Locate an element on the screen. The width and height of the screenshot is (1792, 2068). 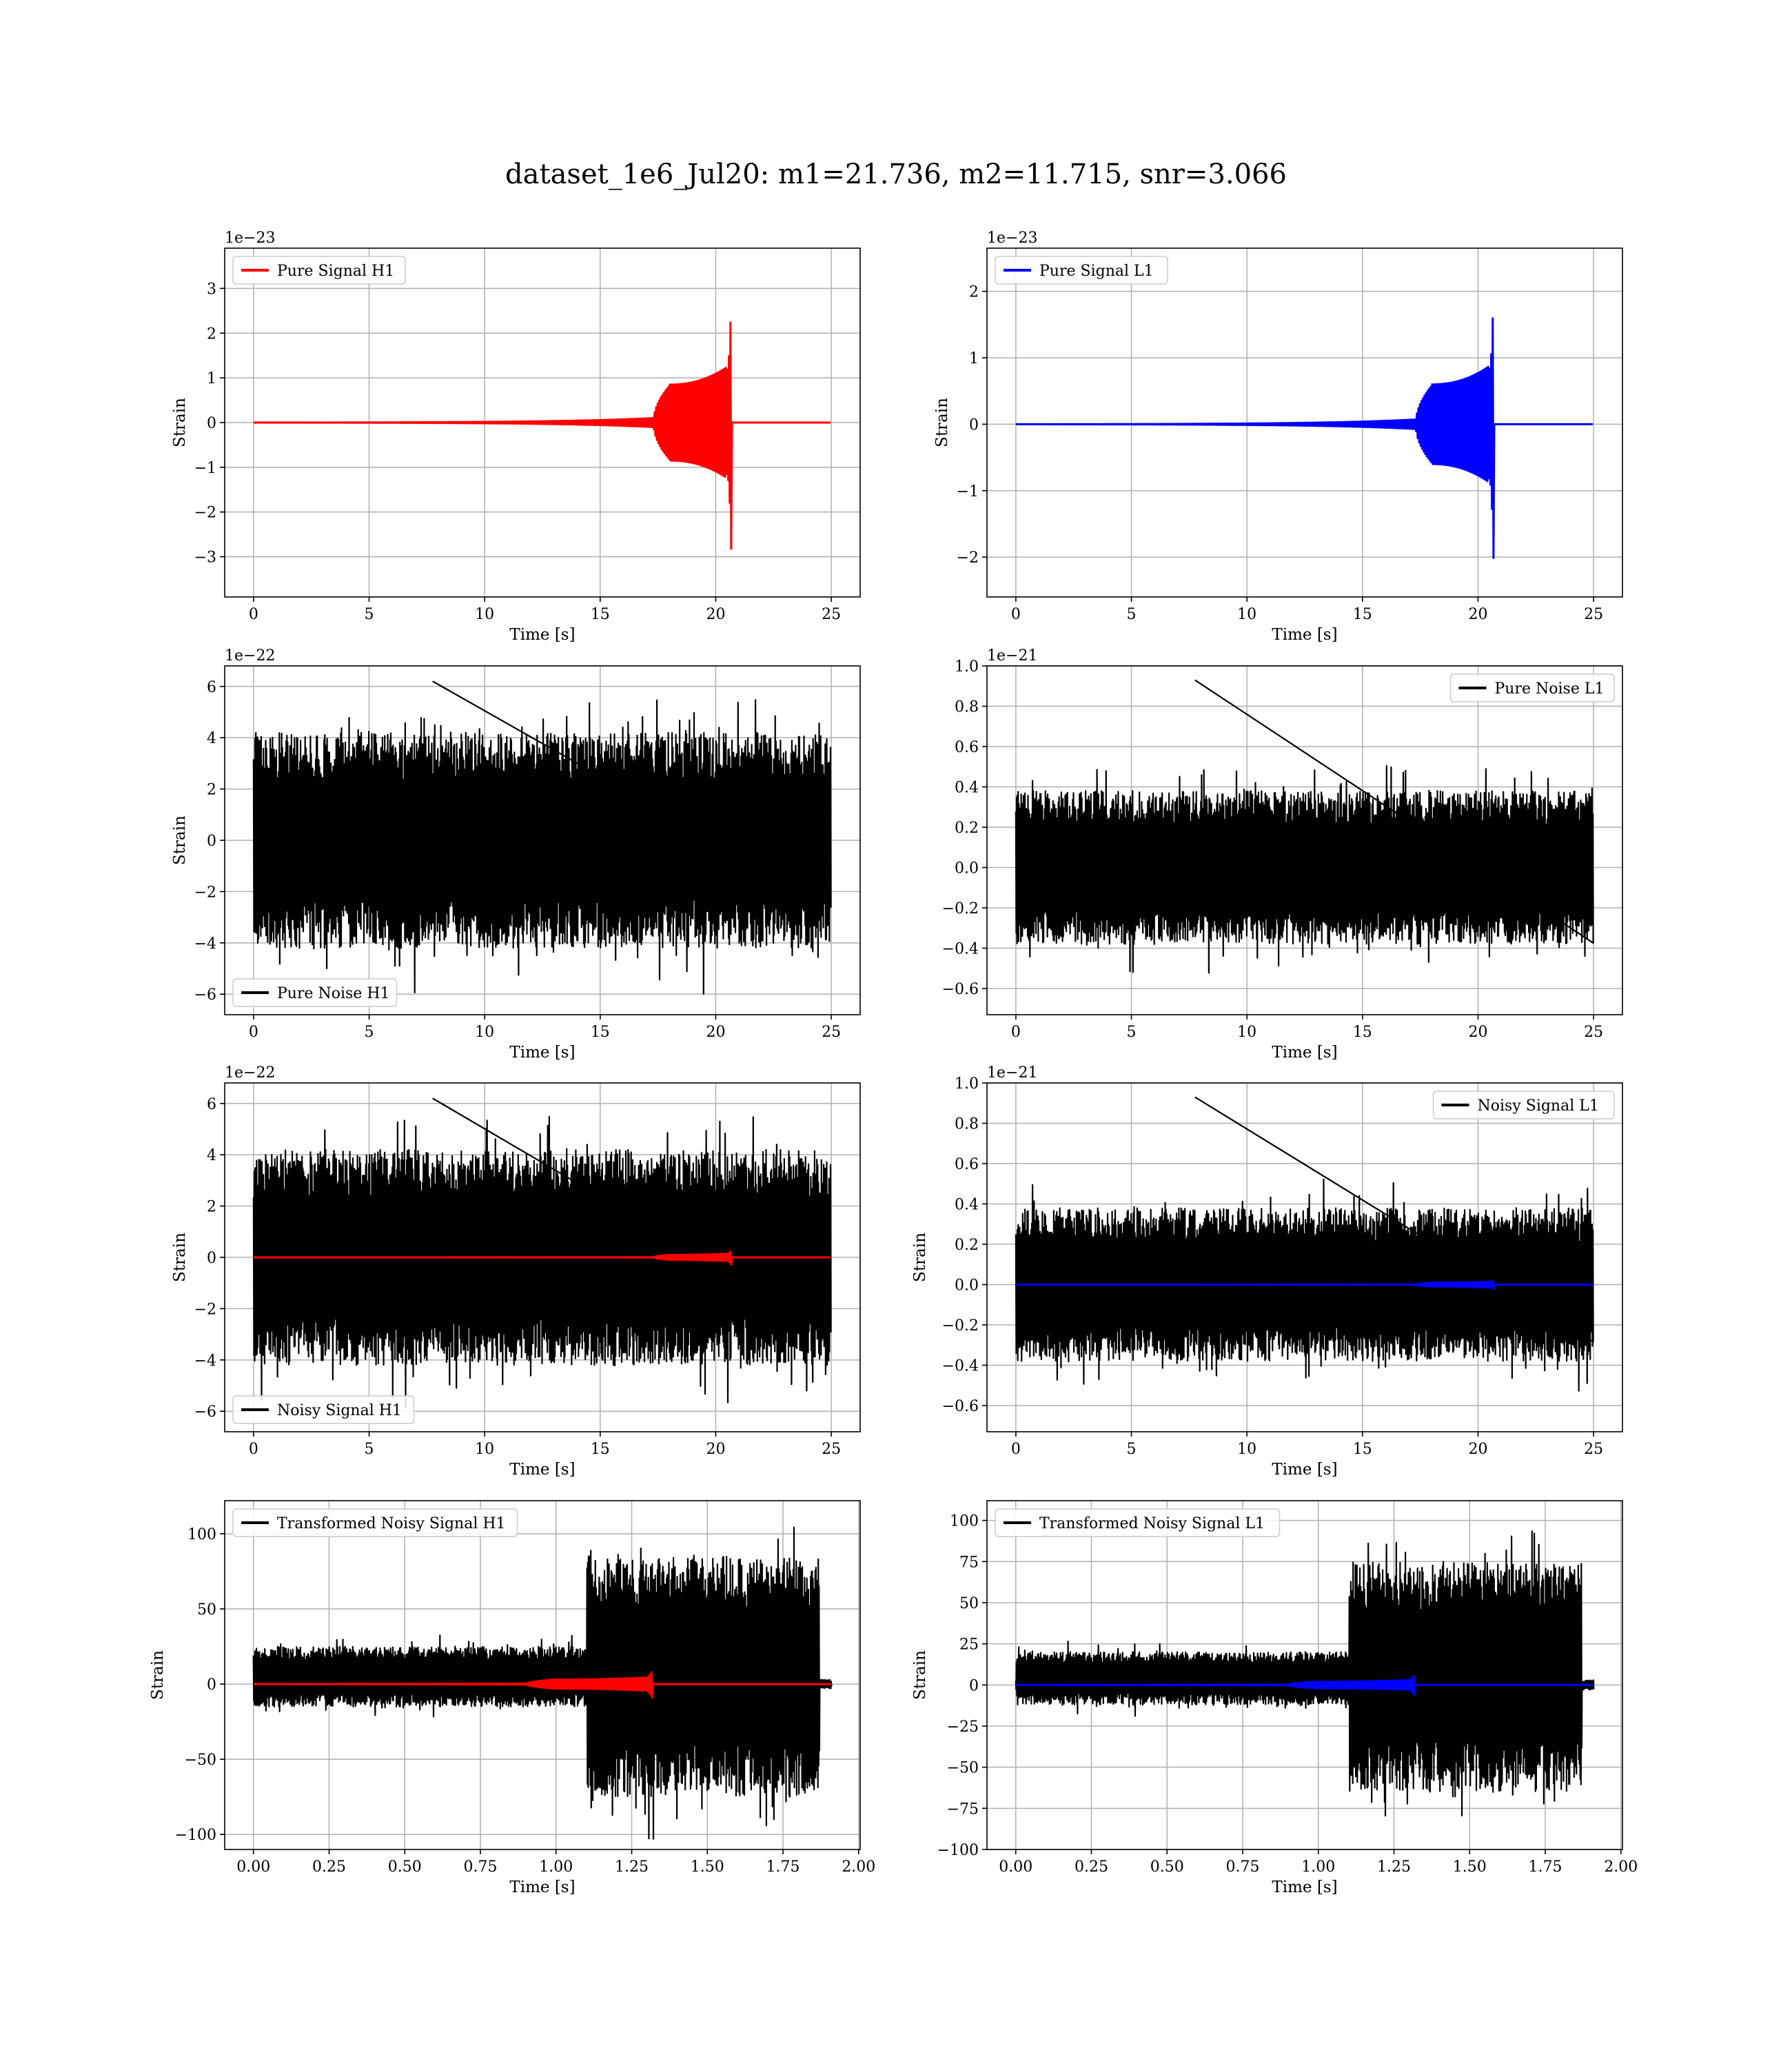
x-tick-label: 1.50 is located at coordinates (708, 1867).